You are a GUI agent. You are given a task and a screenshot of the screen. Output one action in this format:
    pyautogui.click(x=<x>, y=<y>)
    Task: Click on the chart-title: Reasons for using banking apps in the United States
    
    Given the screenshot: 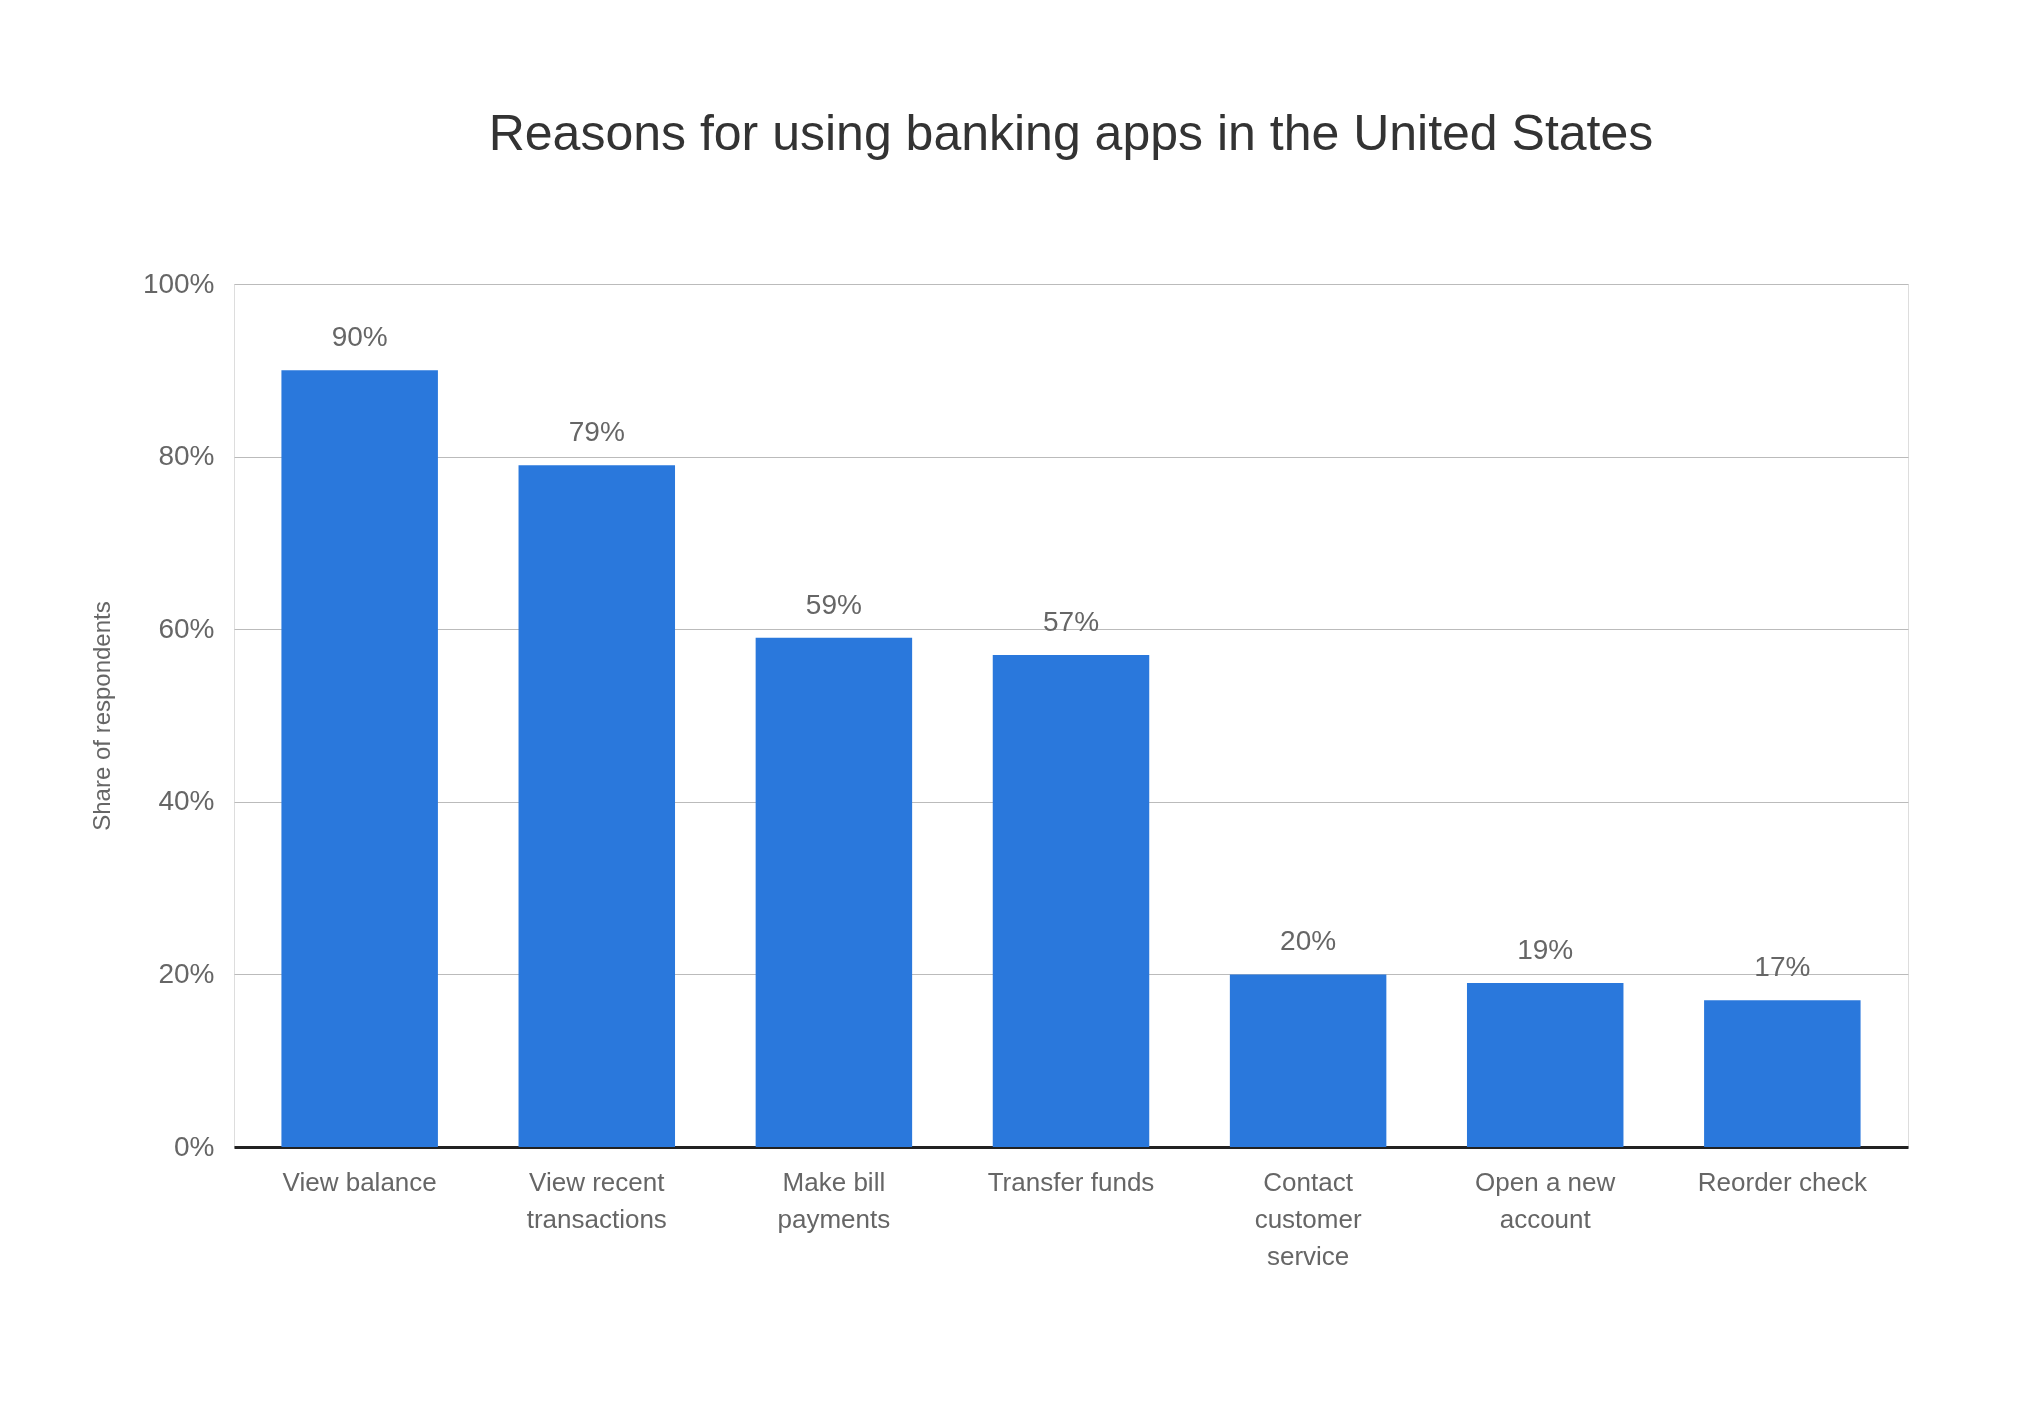 What is the action you would take?
    pyautogui.click(x=1071, y=133)
    